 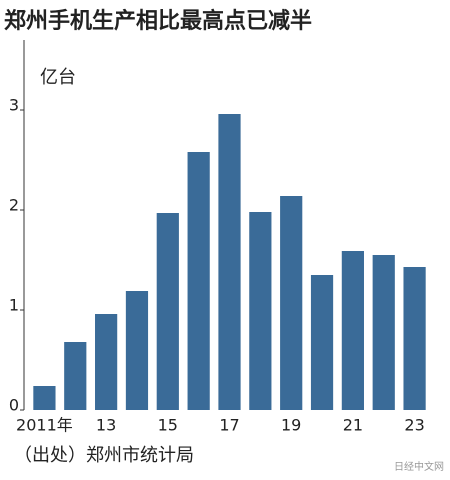 I want to click on unit-label: 亿台, so click(x=58, y=77).